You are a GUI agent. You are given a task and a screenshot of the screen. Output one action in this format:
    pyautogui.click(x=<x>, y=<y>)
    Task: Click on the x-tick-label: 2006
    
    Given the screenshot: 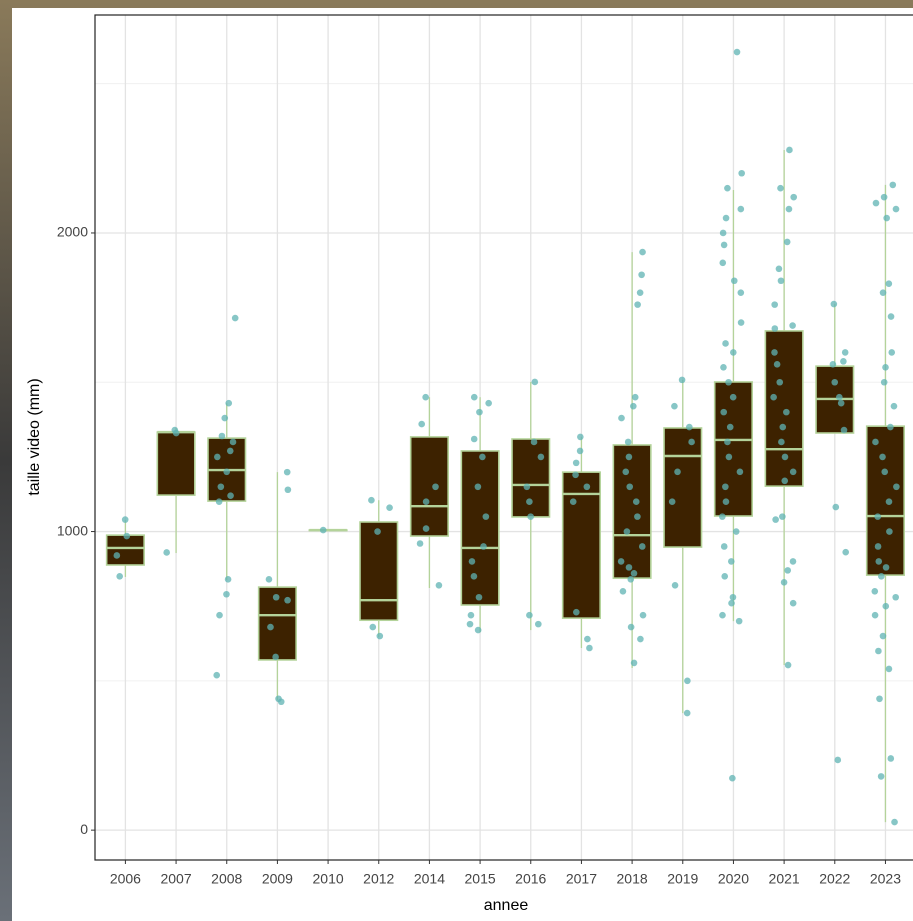 What is the action you would take?
    pyautogui.click(x=125, y=879)
    